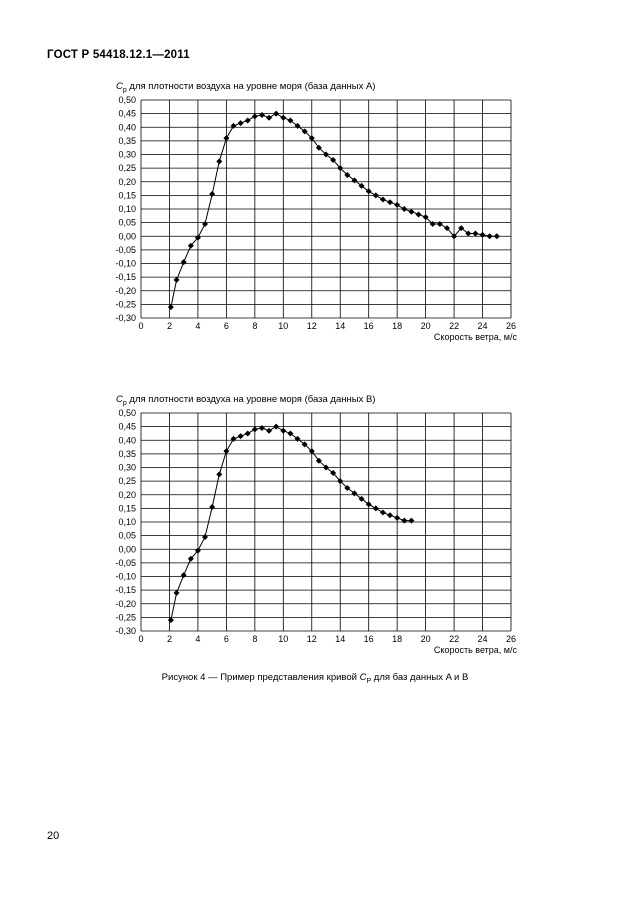  Describe the element at coordinates (169, 326) in the screenshot. I see `x-tick-label: 2` at that location.